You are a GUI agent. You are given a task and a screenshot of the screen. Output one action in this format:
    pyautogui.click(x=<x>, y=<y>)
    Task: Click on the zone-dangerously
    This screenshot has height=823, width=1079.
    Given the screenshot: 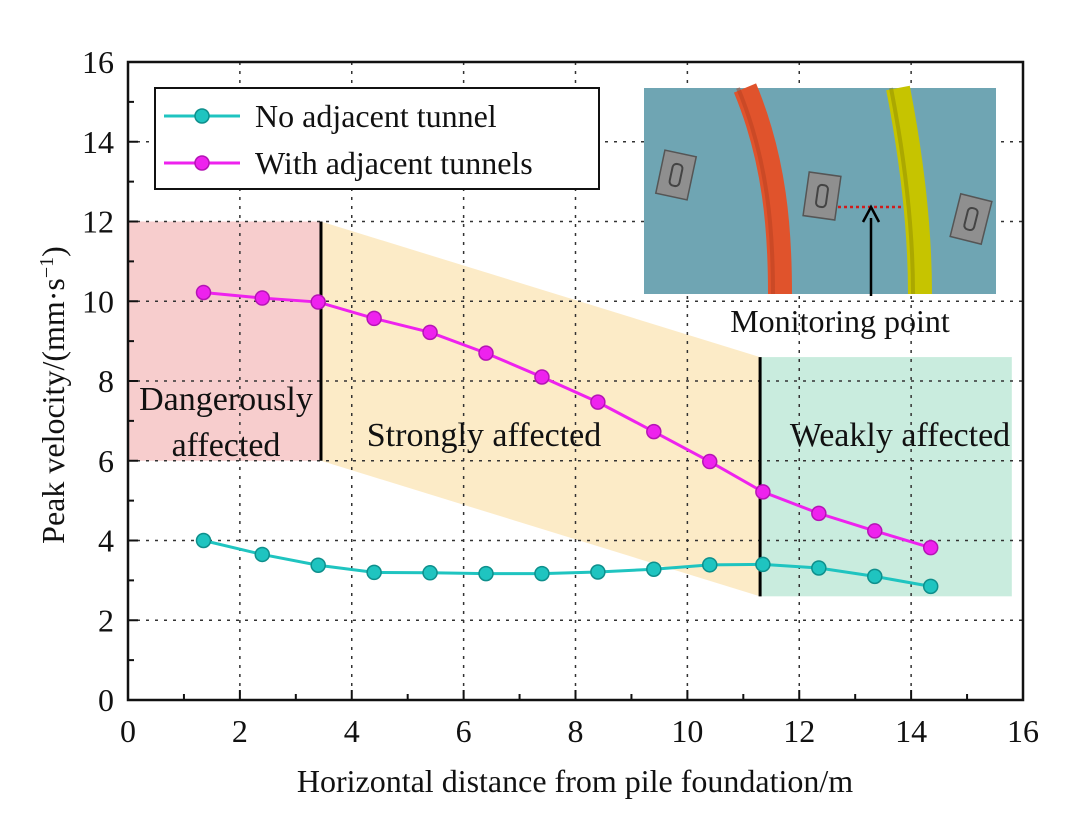 What is the action you would take?
    pyautogui.click(x=224, y=341)
    